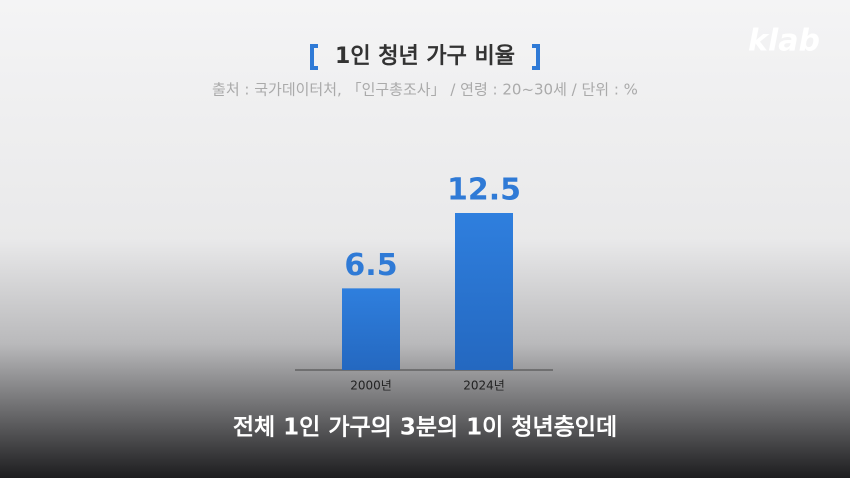  Describe the element at coordinates (371, 386) in the screenshot. I see `x-tick-label: 2000년` at that location.